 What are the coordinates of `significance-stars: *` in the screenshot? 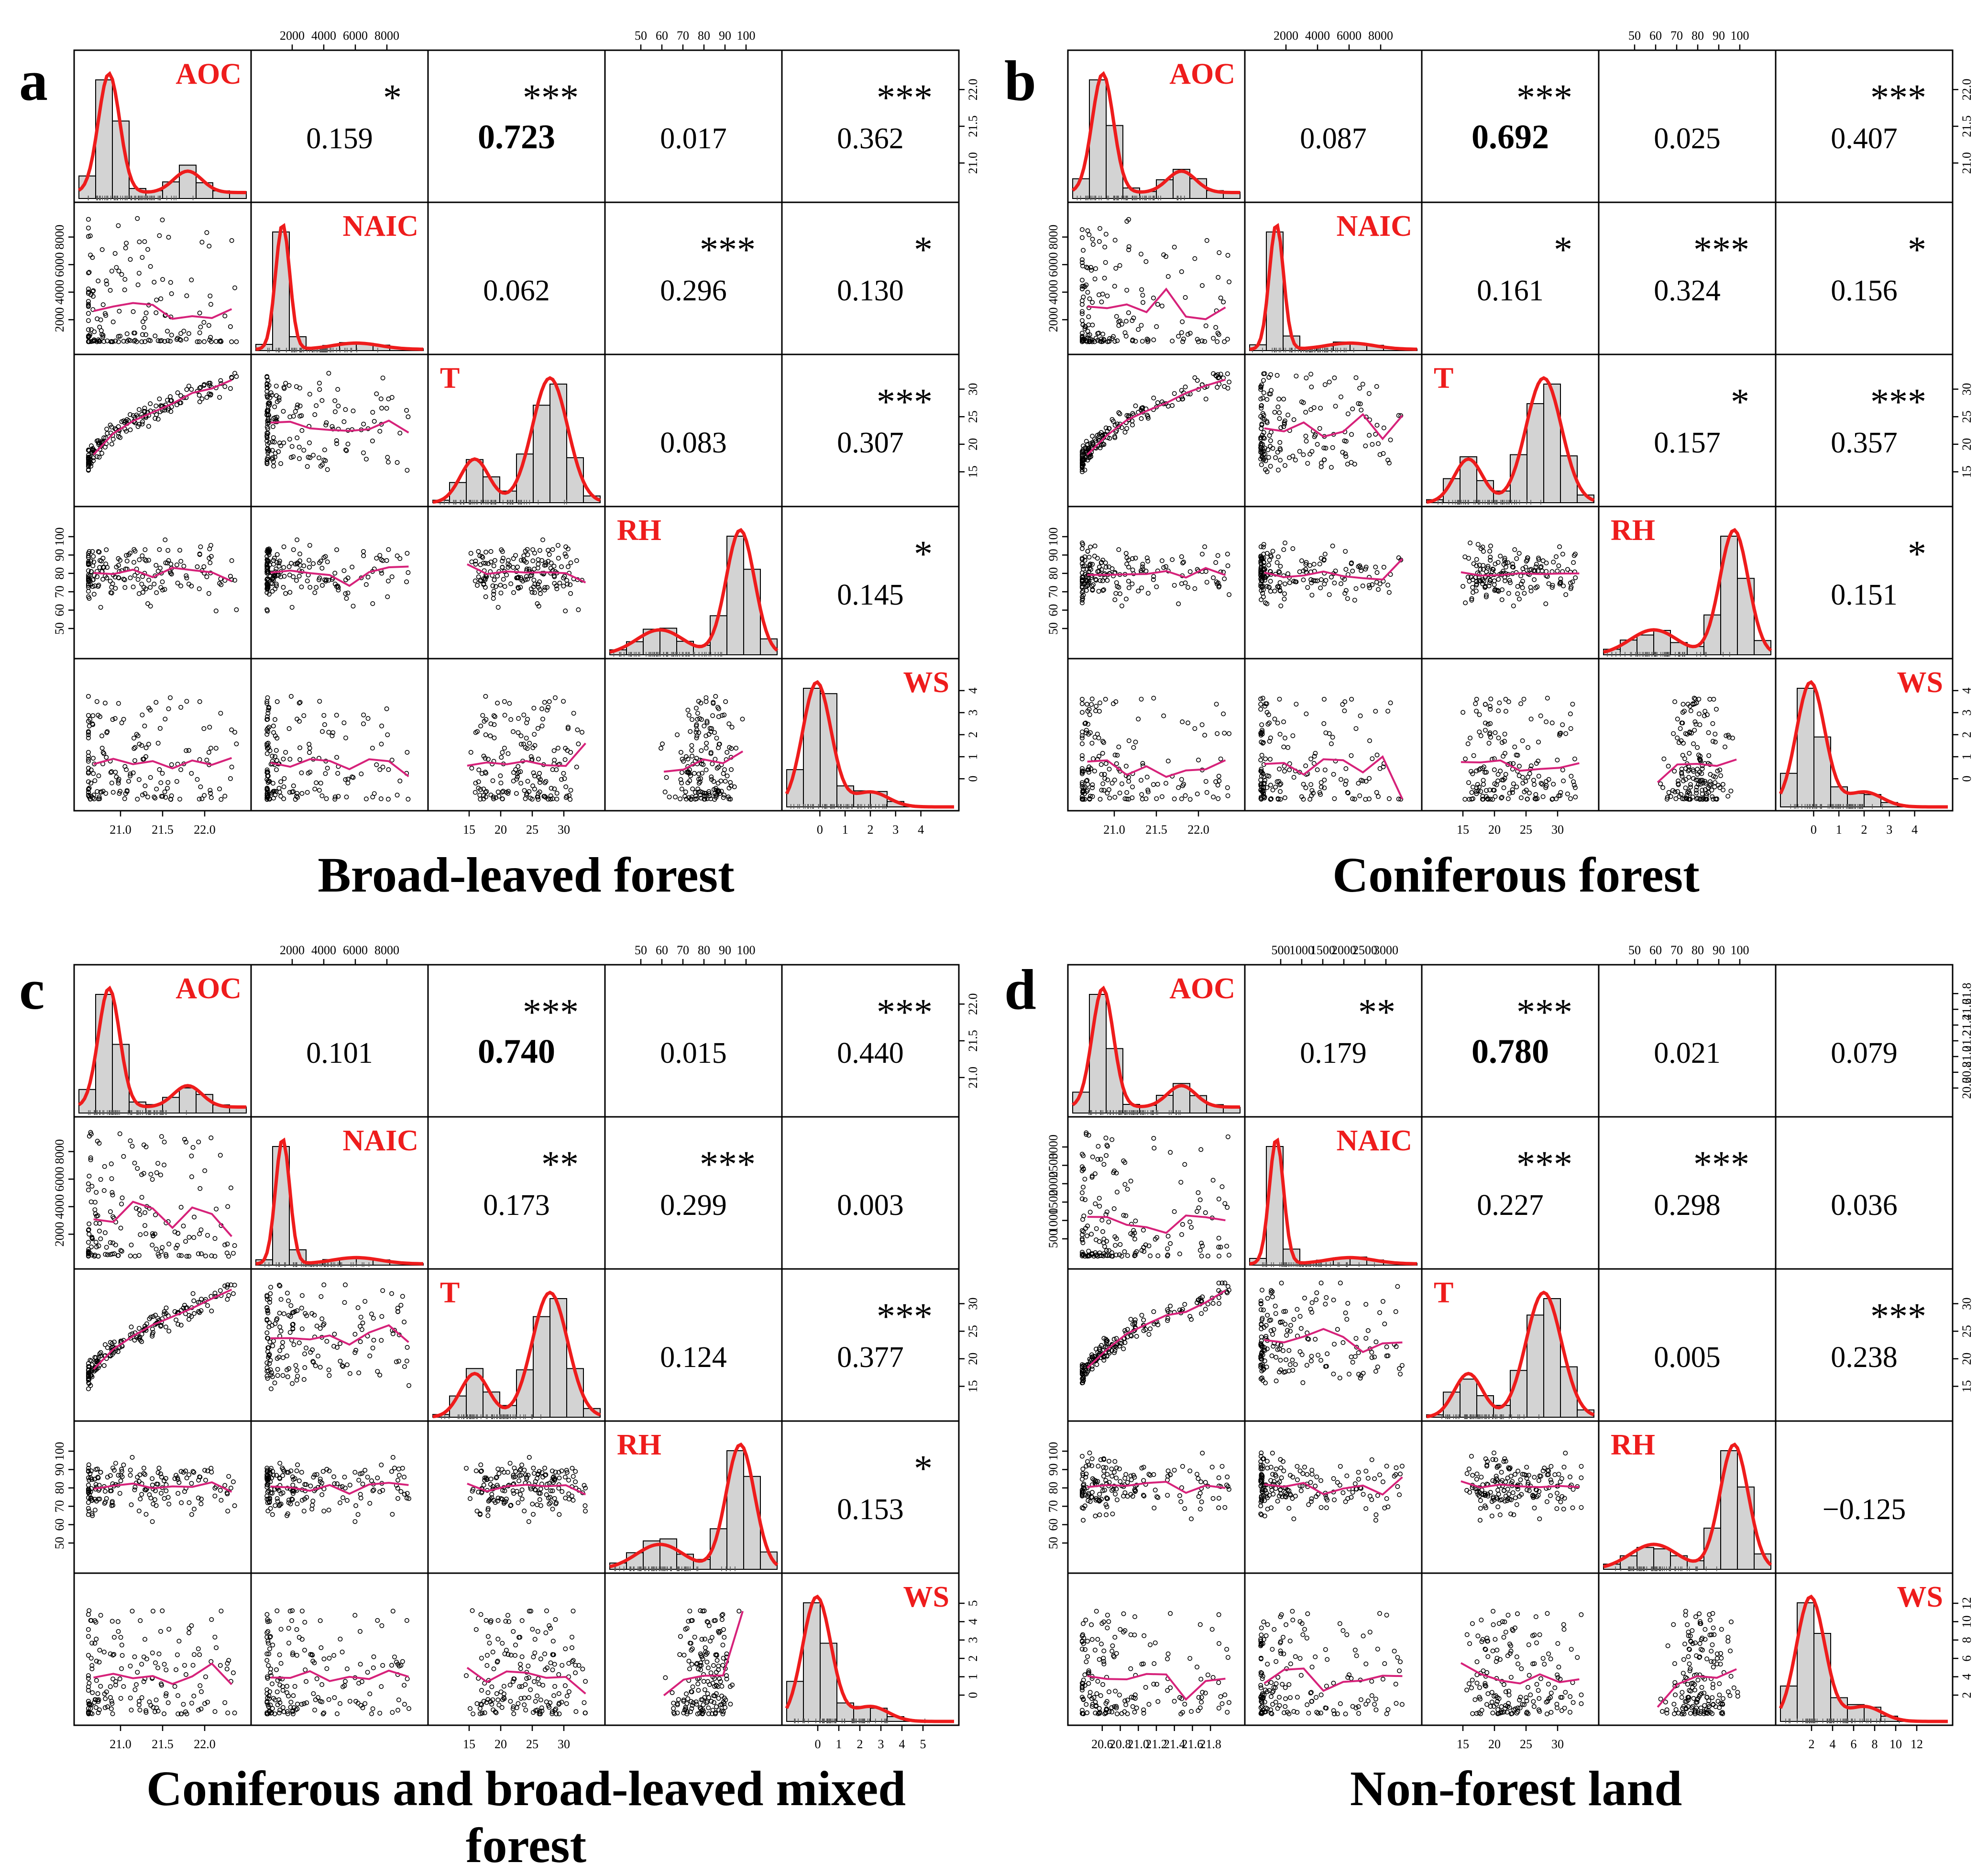 It's located at (1740, 401).